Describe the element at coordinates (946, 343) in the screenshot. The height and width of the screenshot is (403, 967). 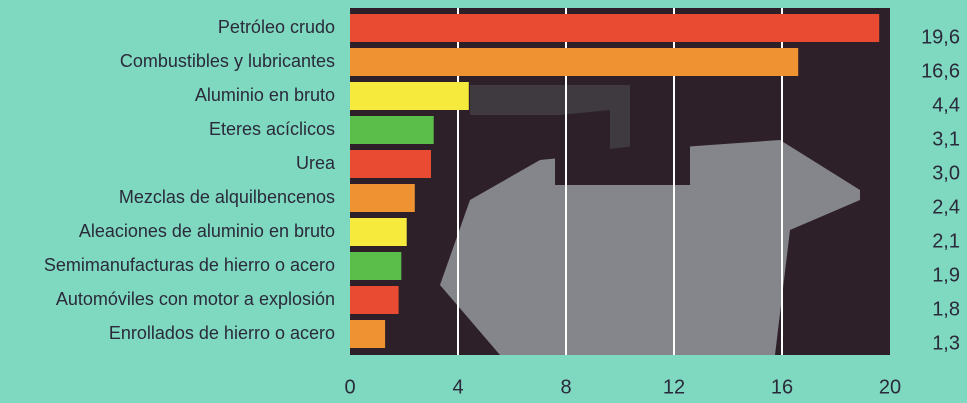
I see `value-label: 1,3` at that location.